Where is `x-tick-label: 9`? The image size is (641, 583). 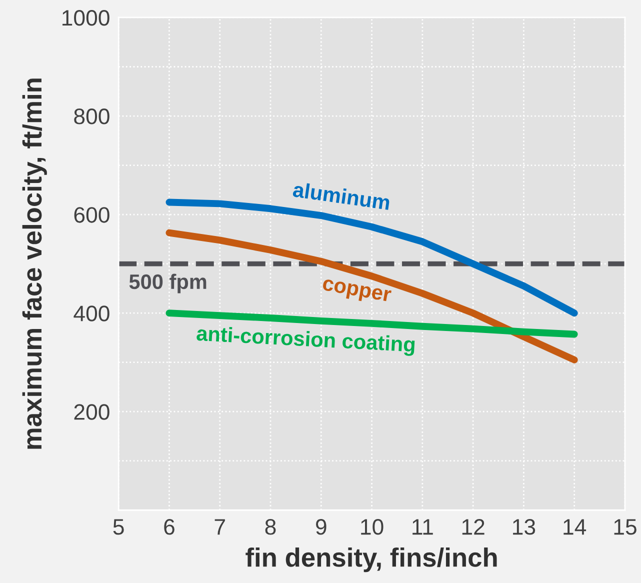
x-tick-label: 9 is located at coordinates (321, 527).